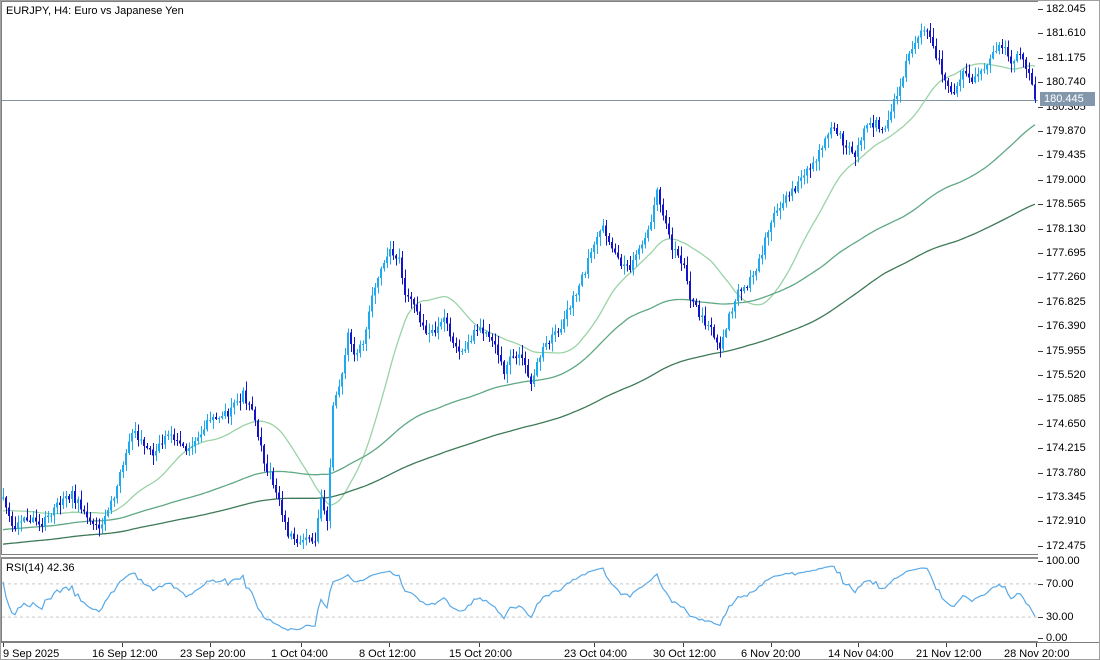  I want to click on price-axis-label: 173.780, so click(1066, 473).